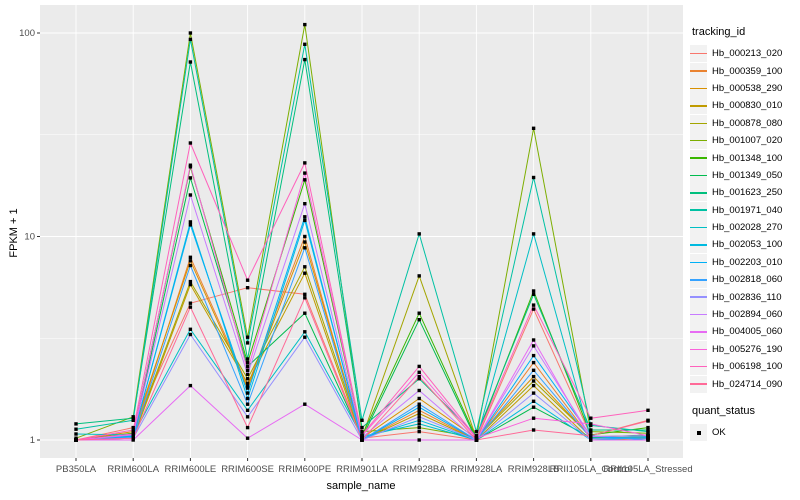 This screenshot has width=800, height=500. Describe the element at coordinates (745, 123) in the screenshot. I see `legend-item-Hb_000878_080: Hb_000878_080` at that location.